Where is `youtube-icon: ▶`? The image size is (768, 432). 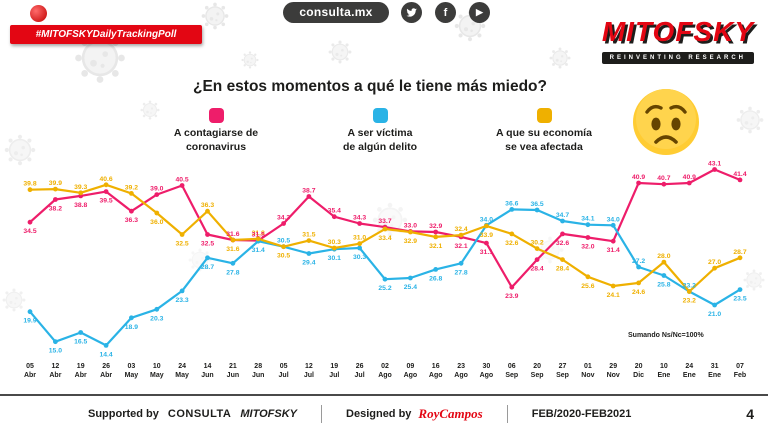
youtube-icon: ▶ is located at coordinates (479, 12).